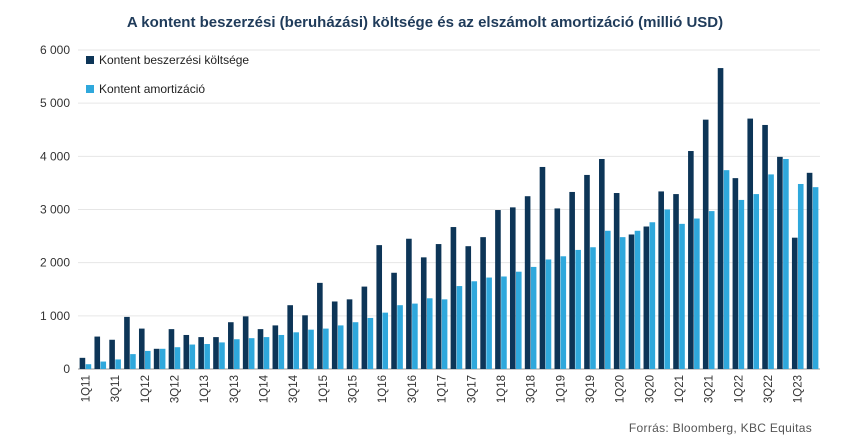 The width and height of the screenshot is (850, 440). Describe the element at coordinates (591, 389) in the screenshot. I see `x-tick-label: 3Q19` at that location.